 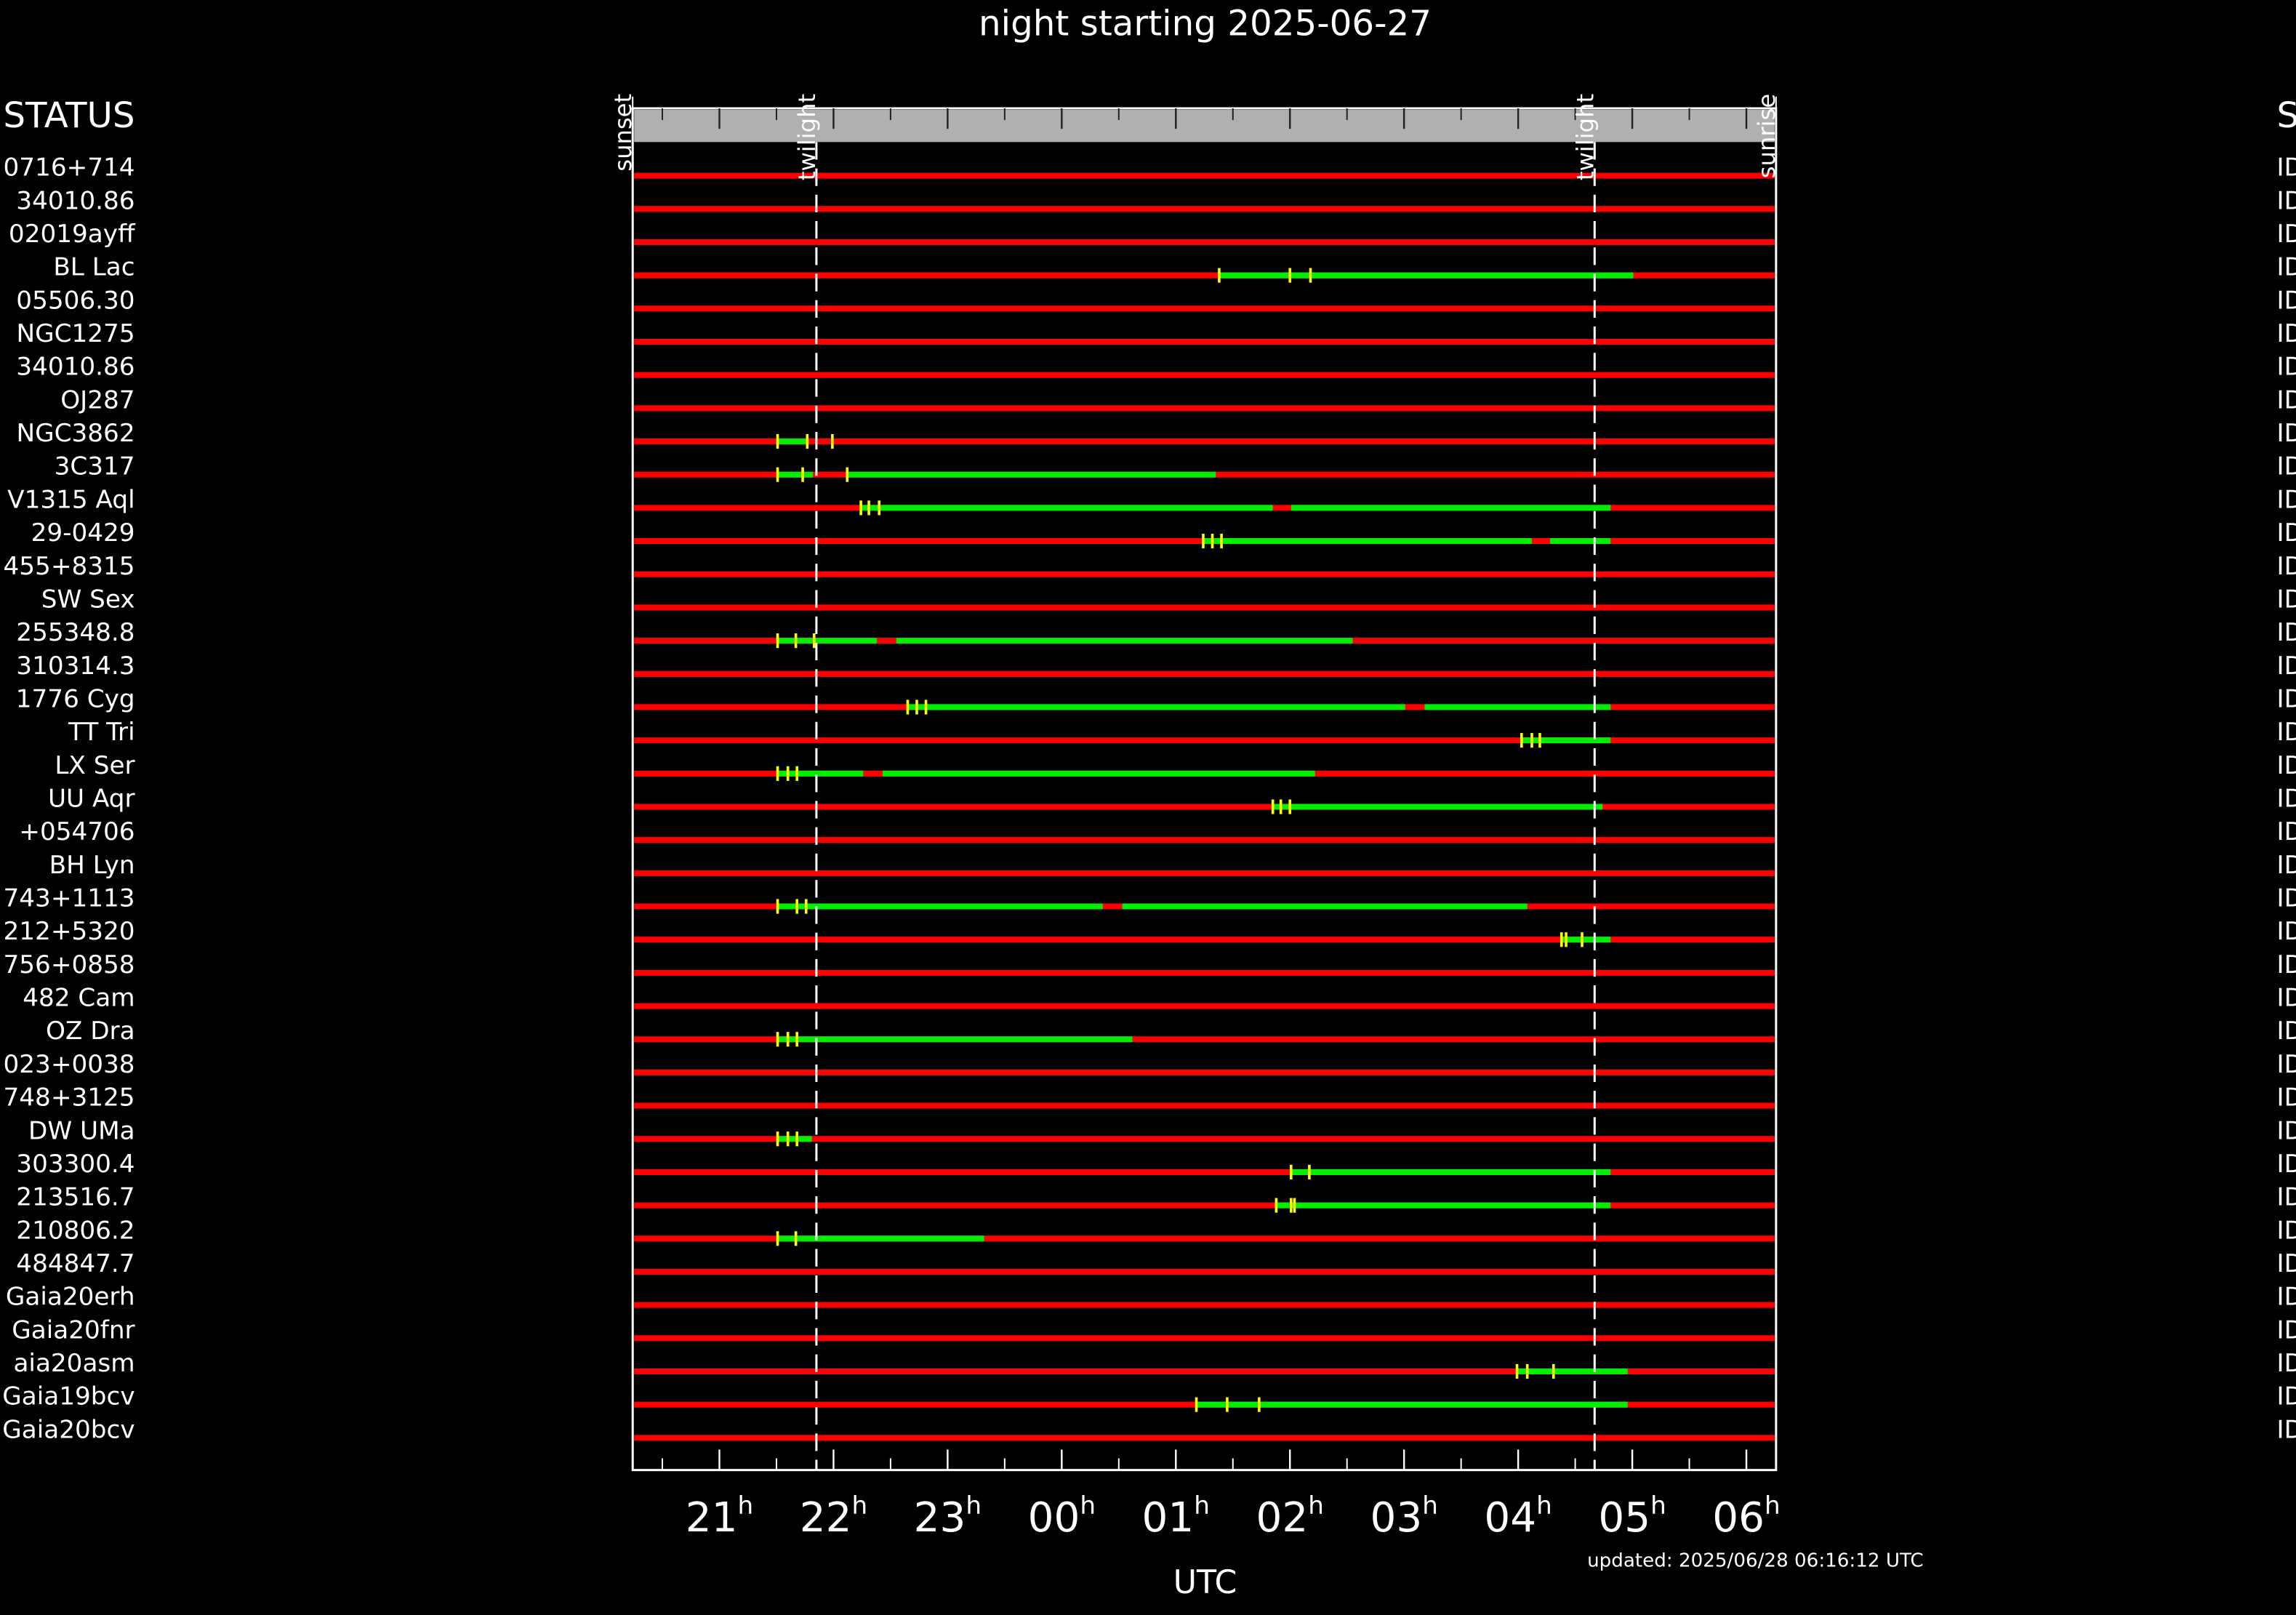 What do you see at coordinates (75, 666) in the screenshot?
I see `row-name: 310314.3` at bounding box center [75, 666].